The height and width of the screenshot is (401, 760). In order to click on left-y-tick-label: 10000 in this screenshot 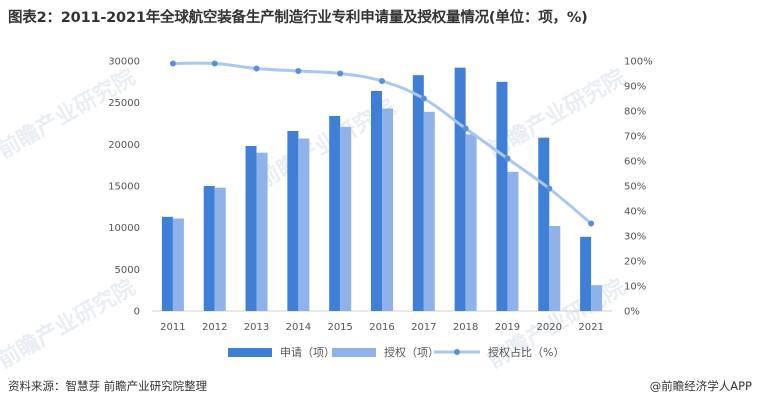, I will do `click(124, 228)`.